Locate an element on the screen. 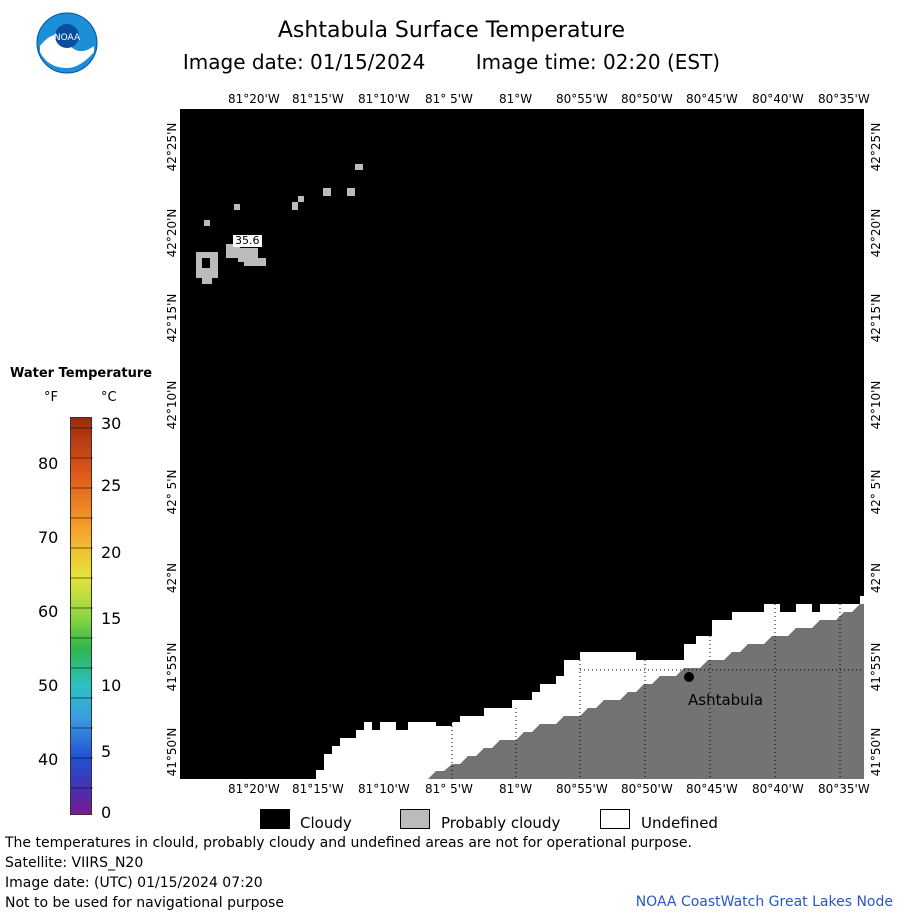 The width and height of the screenshot is (903, 919). legend-unit-f: °F is located at coordinates (51, 397).